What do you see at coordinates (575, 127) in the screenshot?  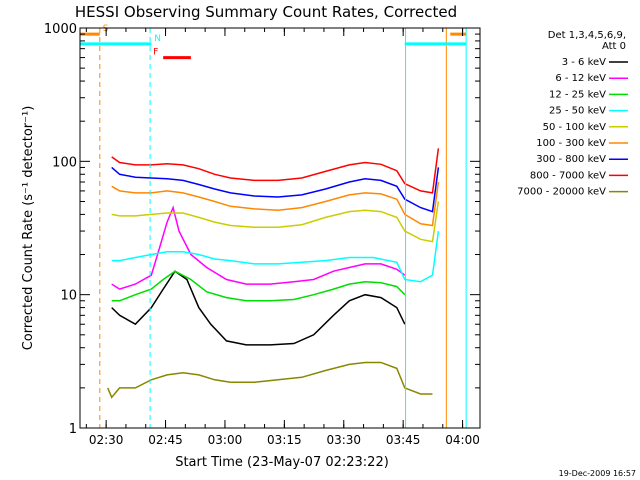 I see `legend-label-4: 50 - 100 keV` at bounding box center [575, 127].